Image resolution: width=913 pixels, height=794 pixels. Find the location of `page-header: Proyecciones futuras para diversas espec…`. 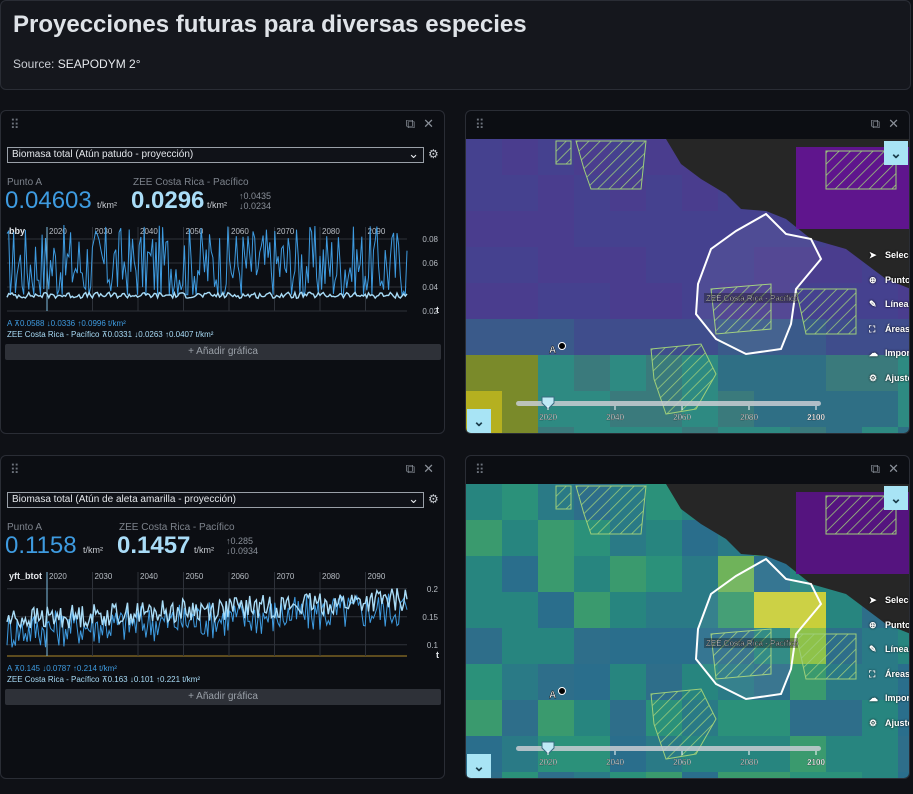

page-header: Proyecciones futuras para diversas espec… is located at coordinates (455, 45).